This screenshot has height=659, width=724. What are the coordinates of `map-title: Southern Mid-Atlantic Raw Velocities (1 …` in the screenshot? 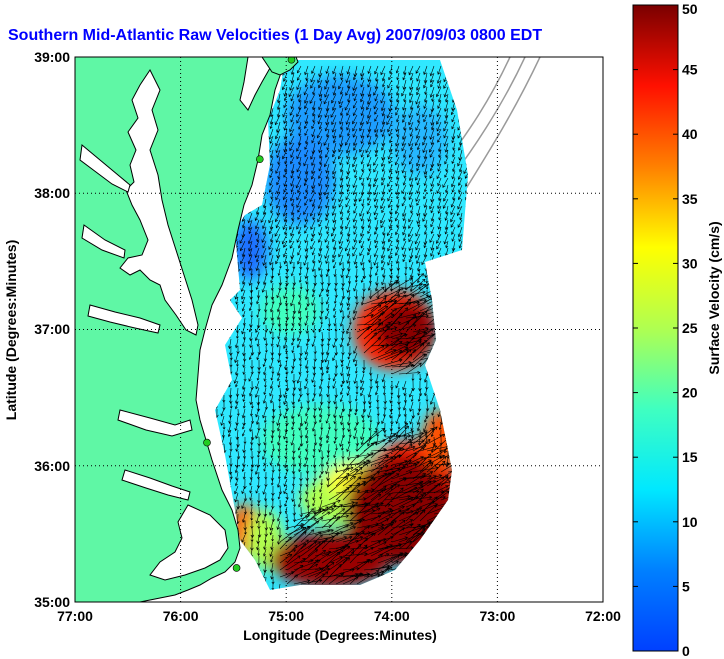 It's located at (275, 35).